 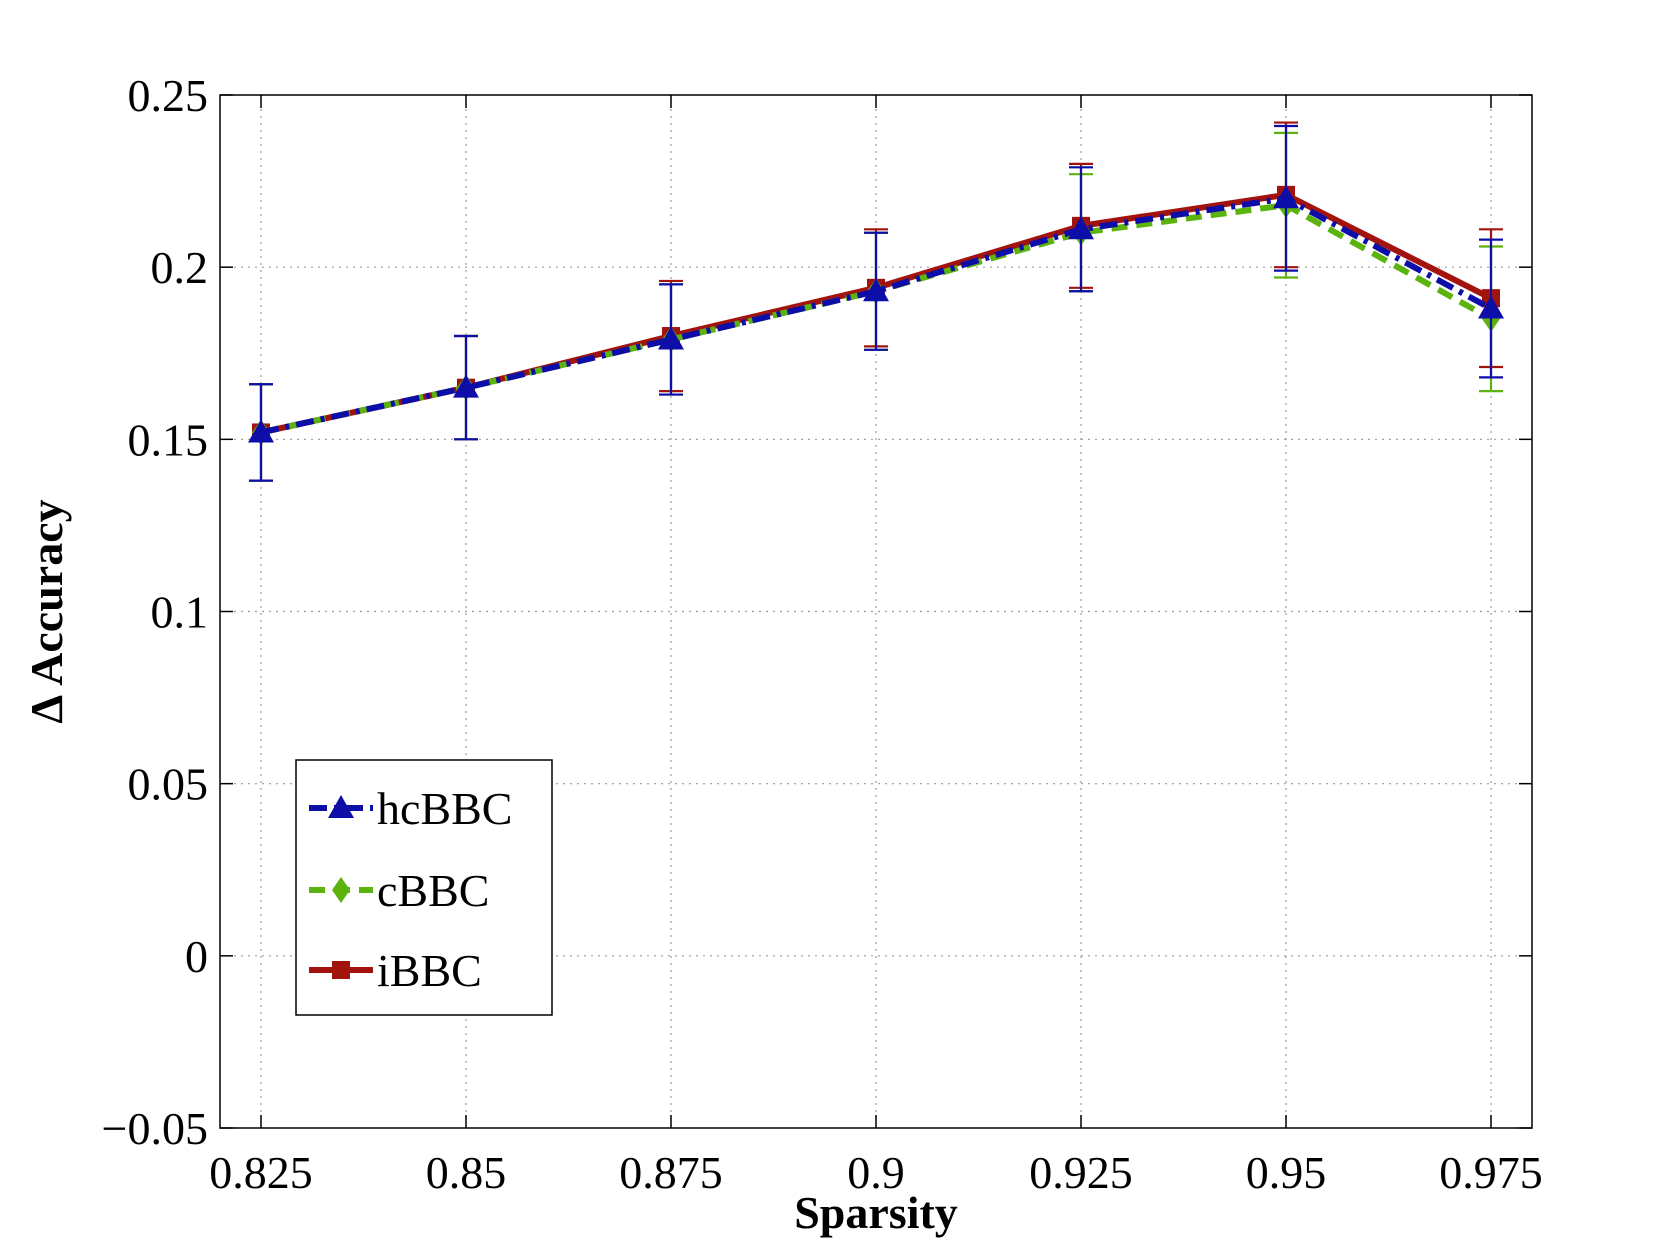 What do you see at coordinates (168, 439) in the screenshot?
I see `y-tick-label: 0.15` at bounding box center [168, 439].